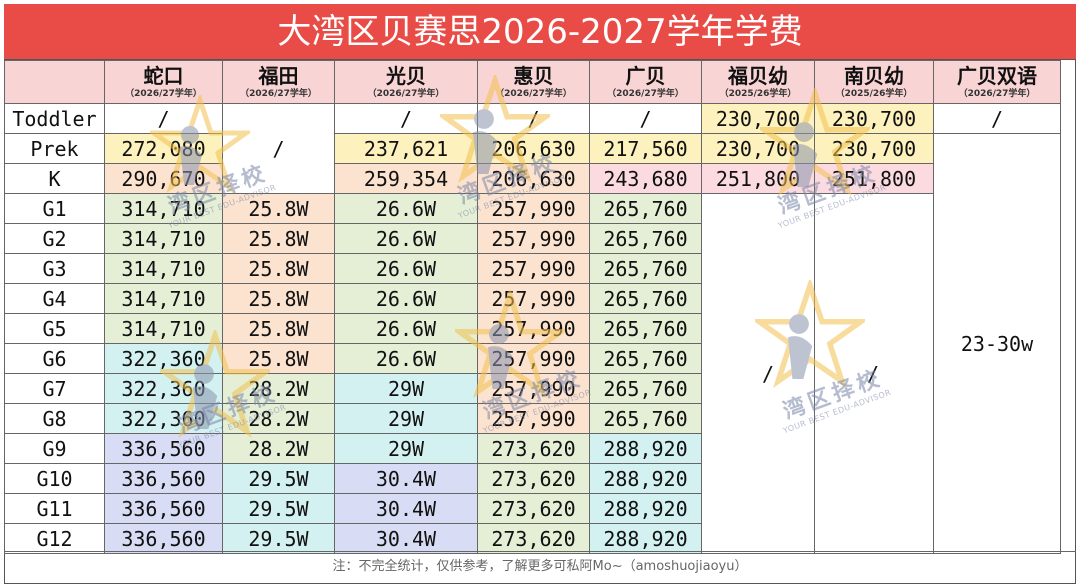  Describe the element at coordinates (54, 538) in the screenshot. I see `row-label: G12` at that location.